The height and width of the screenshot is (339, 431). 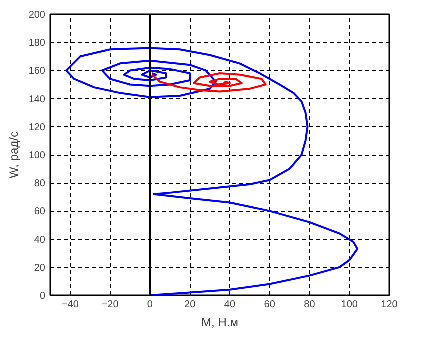 I want to click on y-tick-label: 100, so click(x=37, y=156).